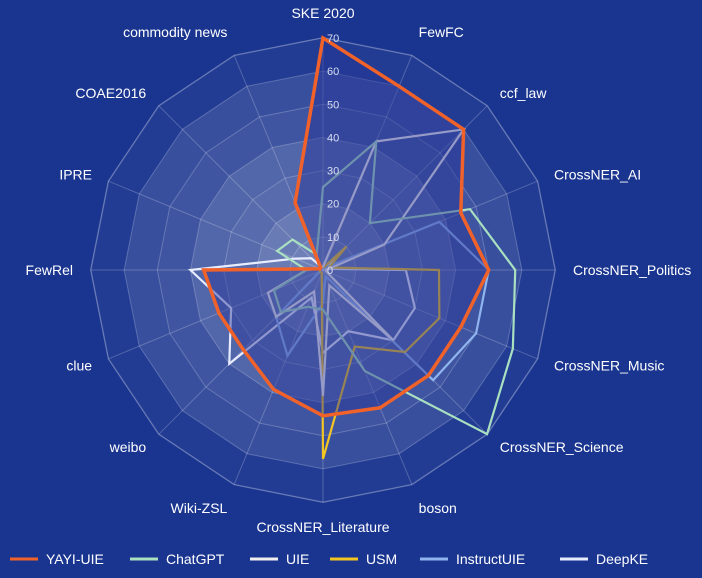 This screenshot has height=578, width=702. Describe the element at coordinates (597, 174) in the screenshot. I see `category-label: CrossNER_AI` at that location.